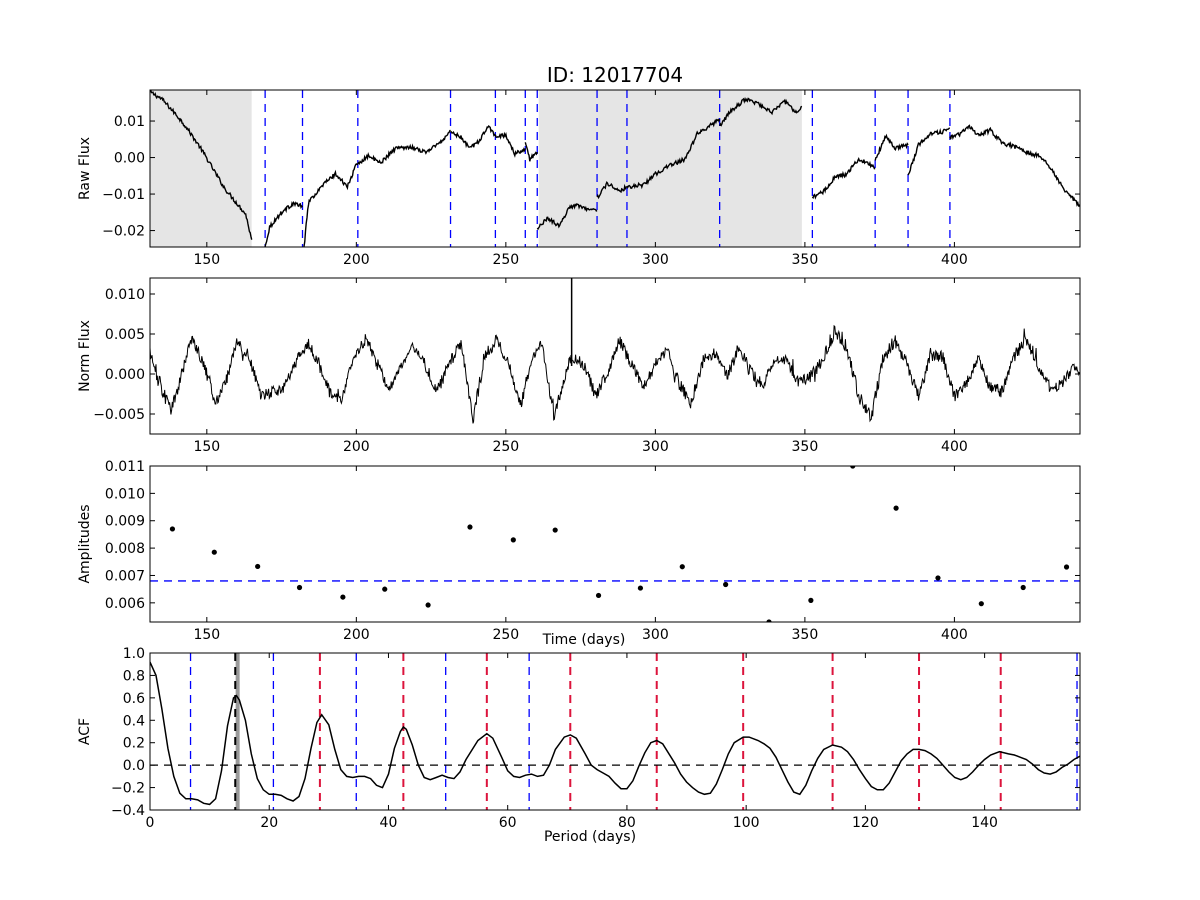 This screenshot has width=1200, height=900. Describe the element at coordinates (356, 447) in the screenshot. I see `norm-xtick-label-1: 200` at that location.